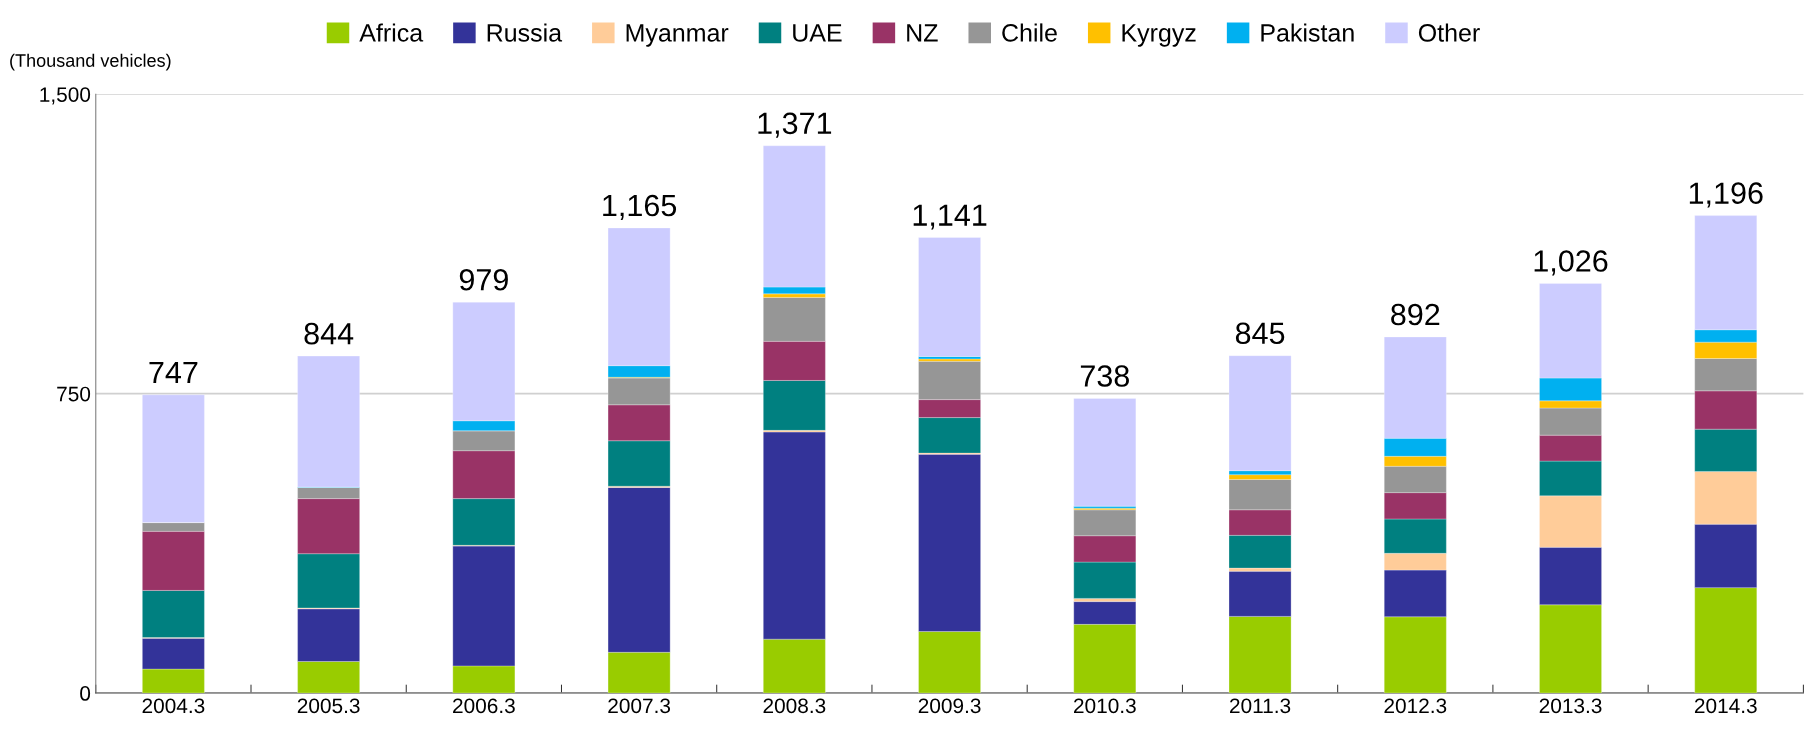 The height and width of the screenshot is (742, 1807). I want to click on x-tick-label: 2005.3, so click(328, 706).